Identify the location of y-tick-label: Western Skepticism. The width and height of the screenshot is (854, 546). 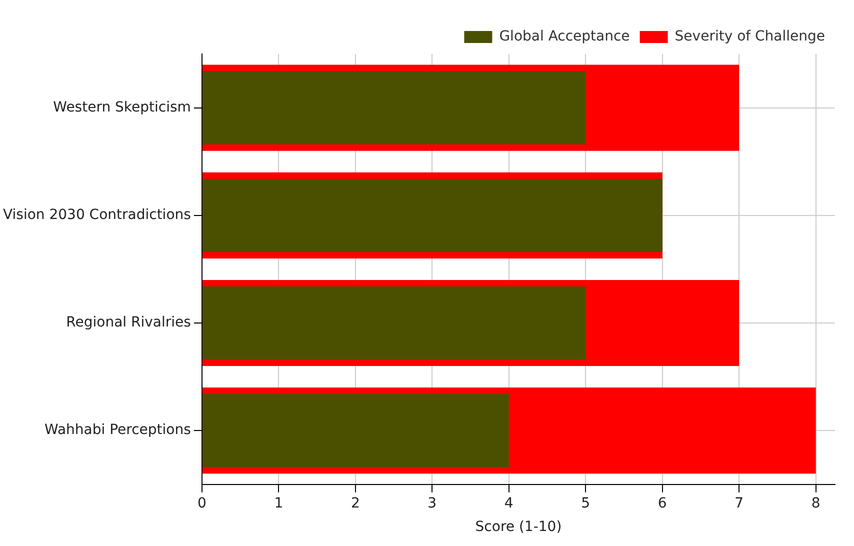
(122, 107).